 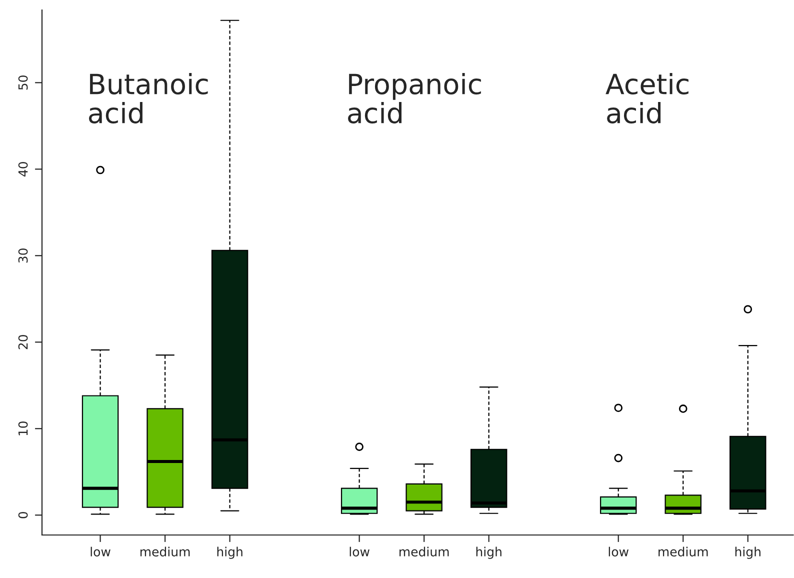 I want to click on y-tick-label: 10, so click(x=23, y=428).